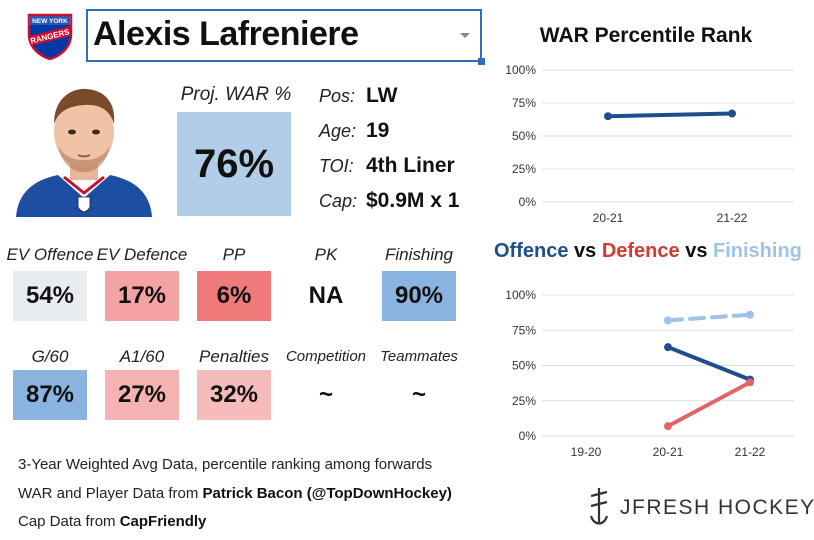 This screenshot has height=540, width=814. I want to click on brand-name: JFRESH HOCKEY, so click(717, 507).